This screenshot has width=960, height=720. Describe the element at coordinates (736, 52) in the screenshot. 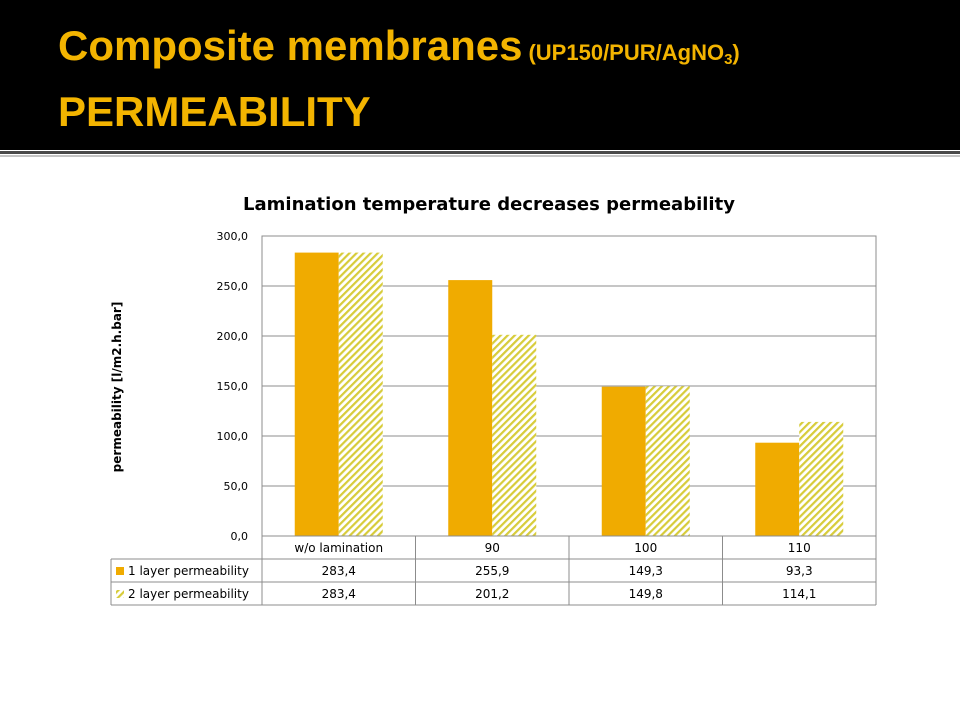

I see `title-sub-suffix: )` at that location.